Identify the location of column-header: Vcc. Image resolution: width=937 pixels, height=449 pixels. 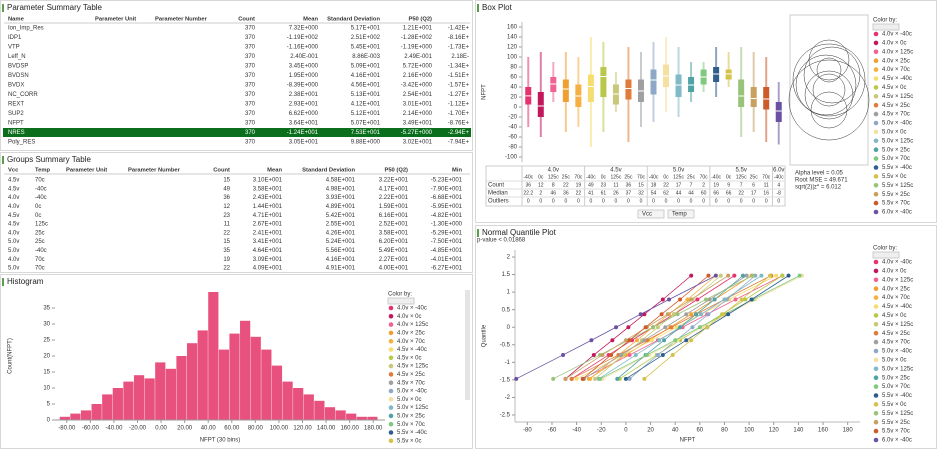
(13, 171).